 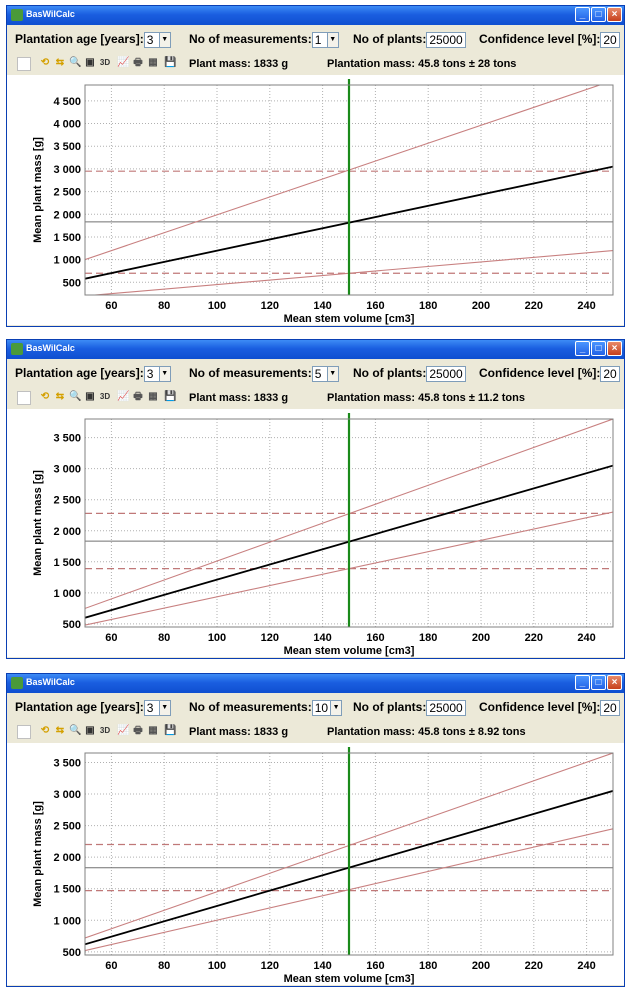 I want to click on window-controls: _ □ ×, so click(x=598, y=682).